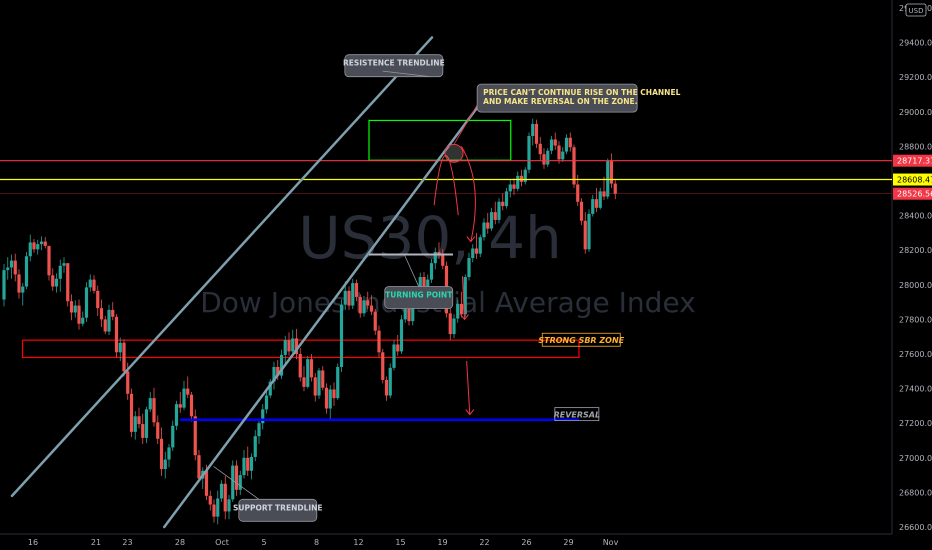 Image resolution: width=932 pixels, height=550 pixels. Describe the element at coordinates (358, 542) in the screenshot. I see `x-tick-label: 12` at that location.